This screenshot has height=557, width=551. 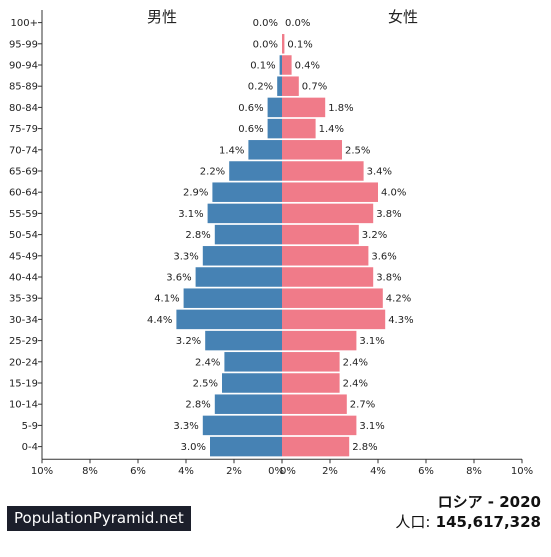 What do you see at coordinates (23, 320) in the screenshot?
I see `age-label-30-34: 30-34` at bounding box center [23, 320].